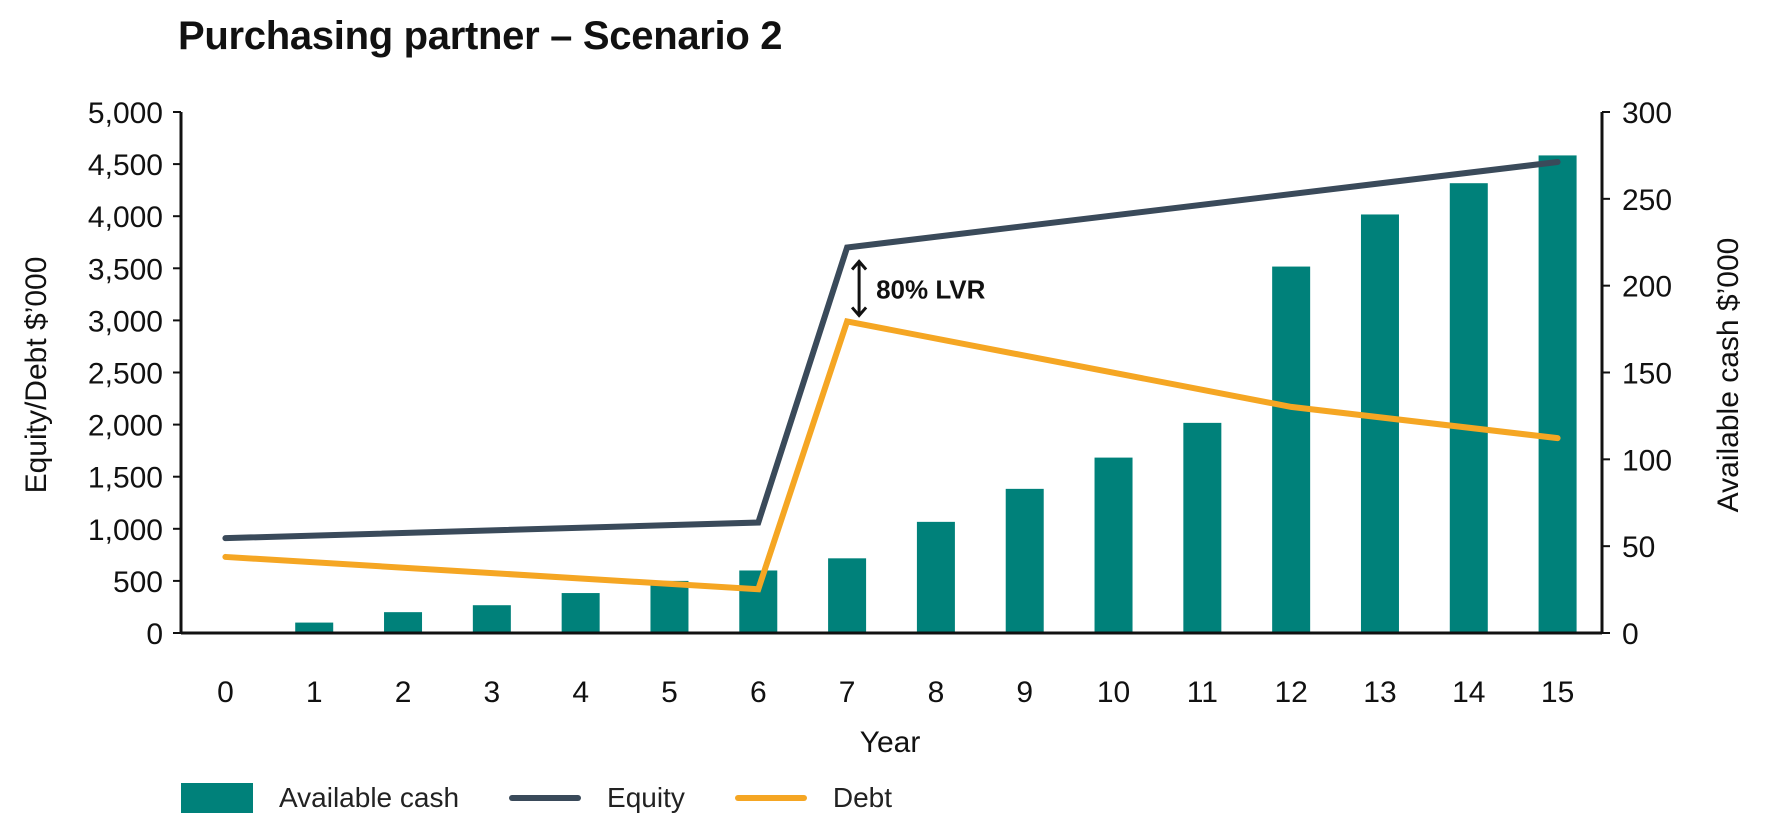  Describe the element at coordinates (1557, 692) in the screenshot. I see `x-tick-label: 15` at that location.